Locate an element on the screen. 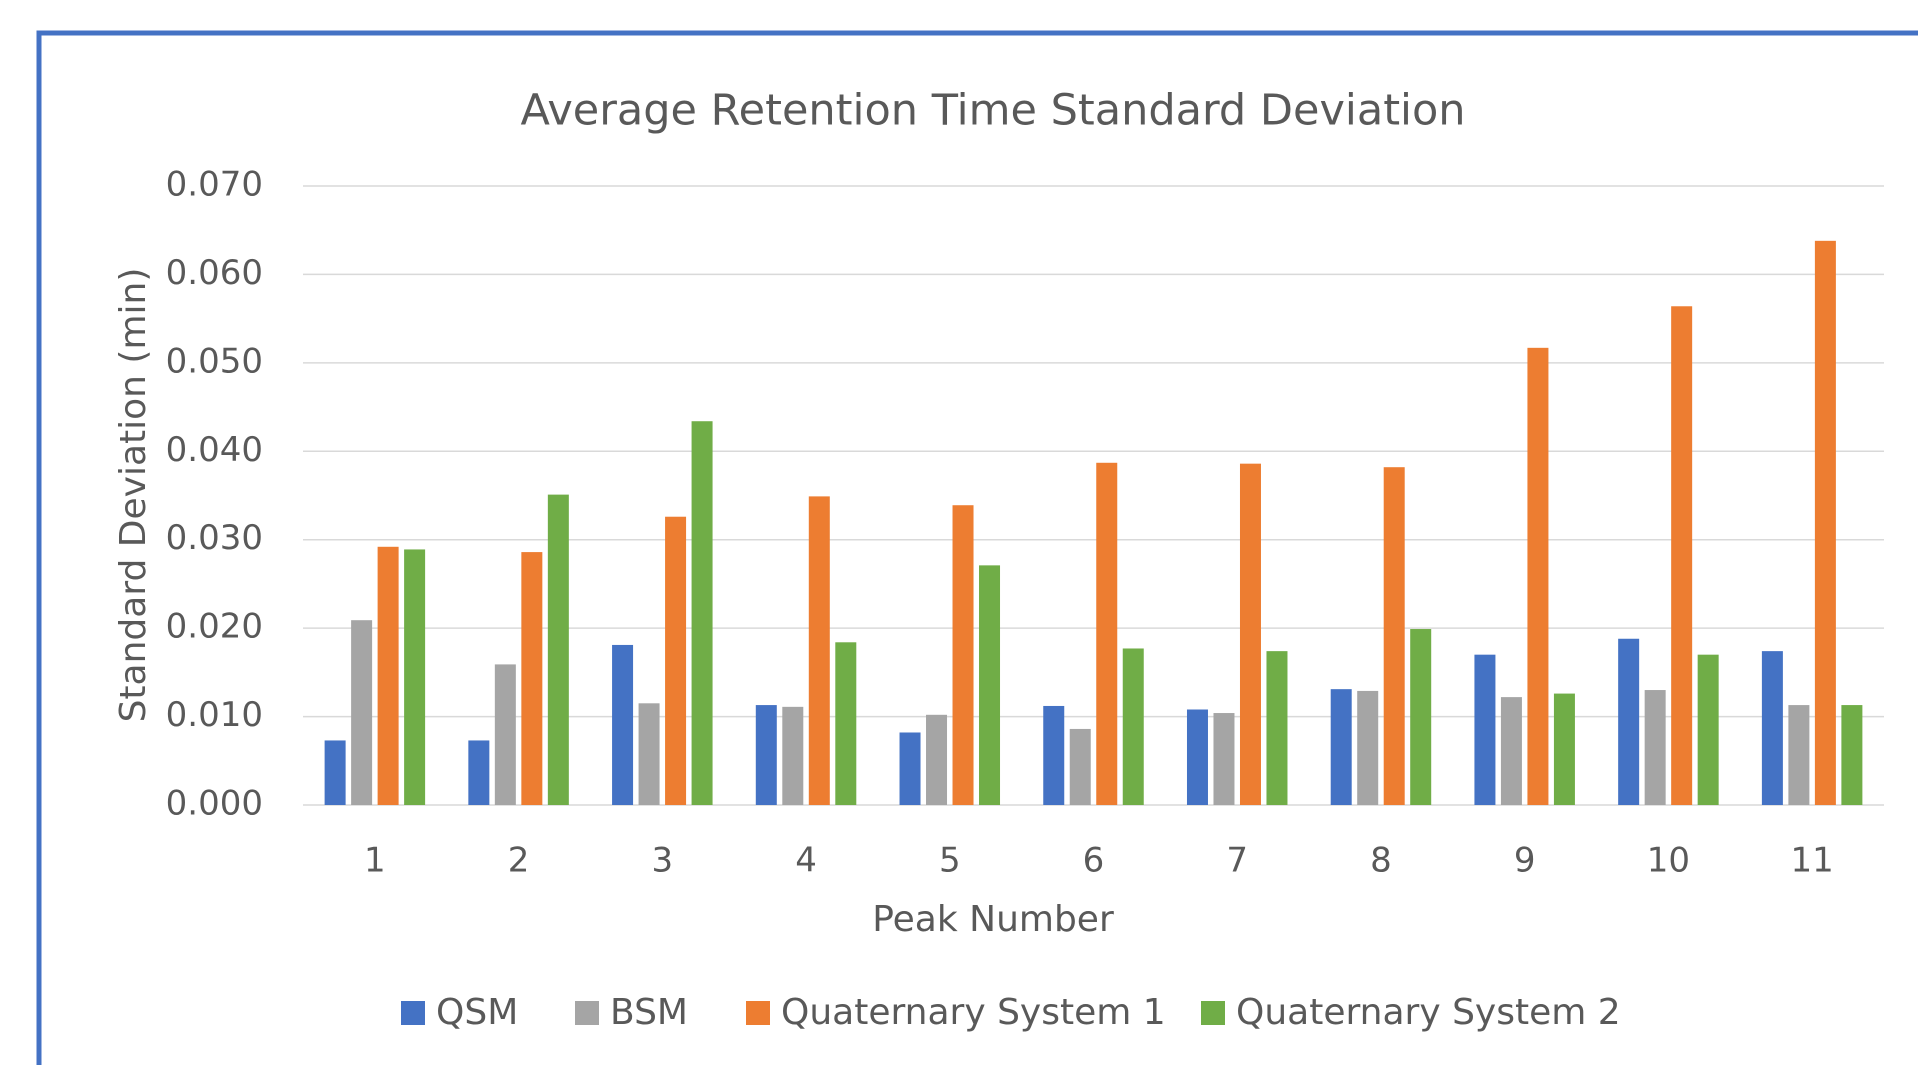  x-tick-label: 8 is located at coordinates (1381, 861).